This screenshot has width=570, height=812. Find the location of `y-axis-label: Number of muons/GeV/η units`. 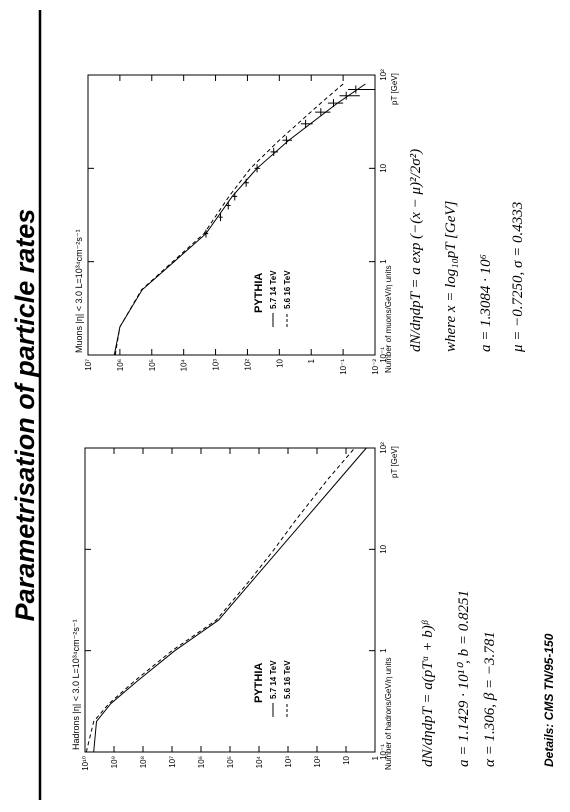

y-axis-label: Number of muons/GeV/η units is located at coordinates (388, 319).